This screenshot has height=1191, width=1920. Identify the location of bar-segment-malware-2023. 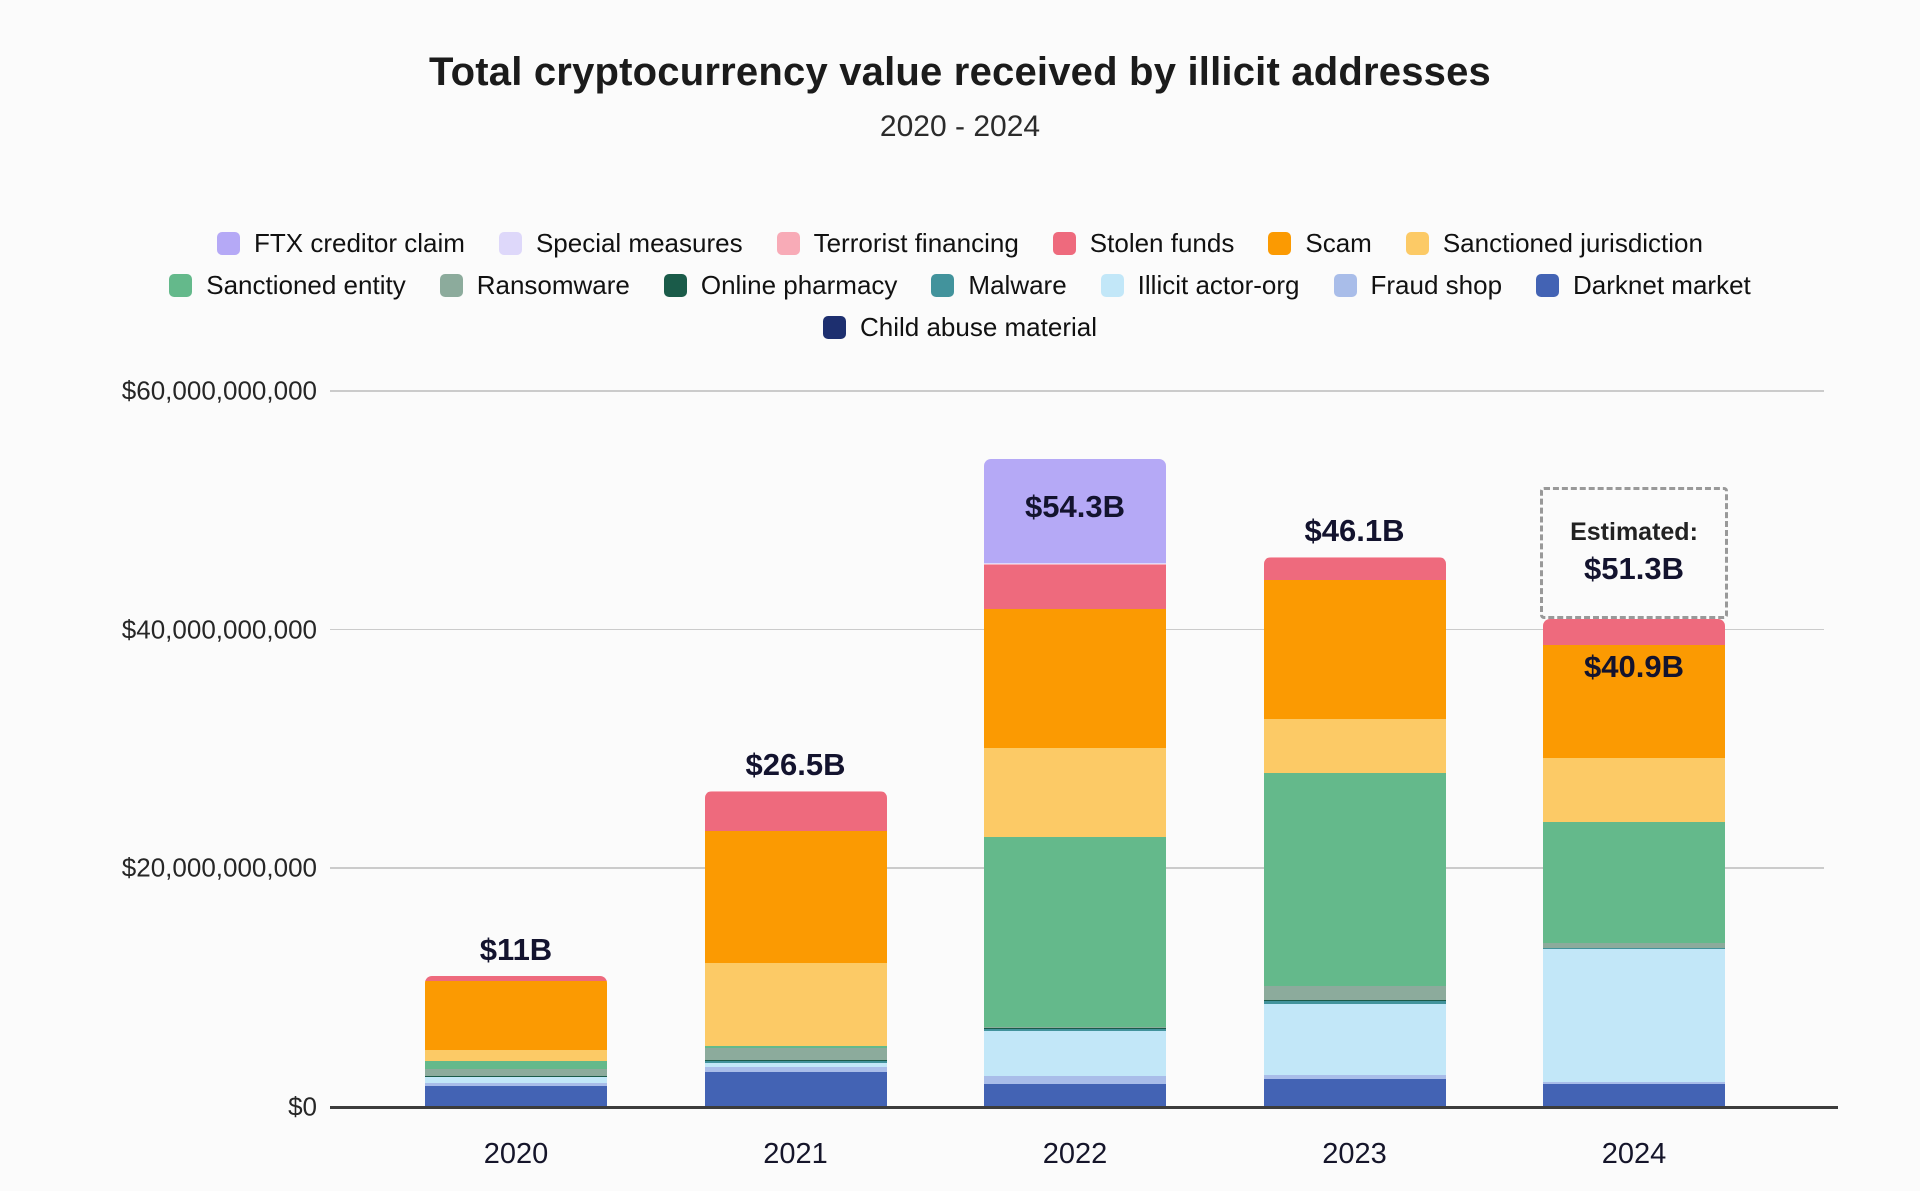
(1354, 1002).